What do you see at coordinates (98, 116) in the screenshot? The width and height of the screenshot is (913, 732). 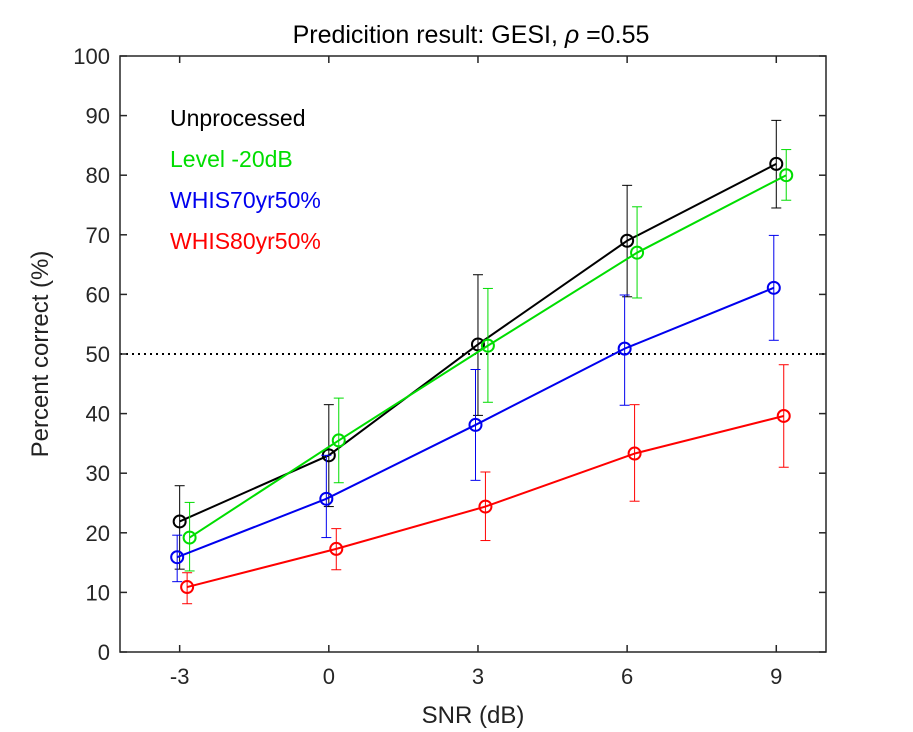 I see `y-tick-label: 90` at bounding box center [98, 116].